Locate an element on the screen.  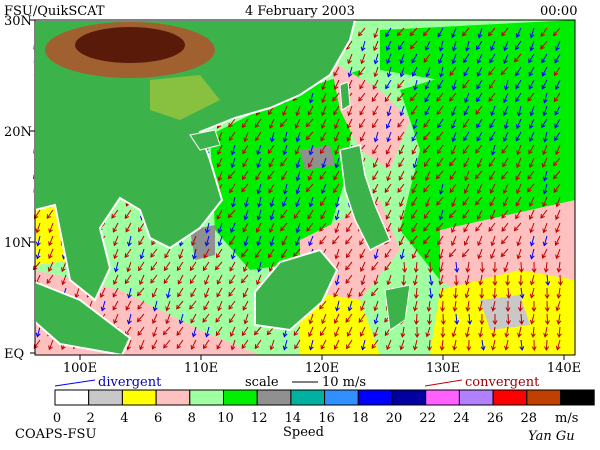
land-taiwan is located at coordinates (345, 96).